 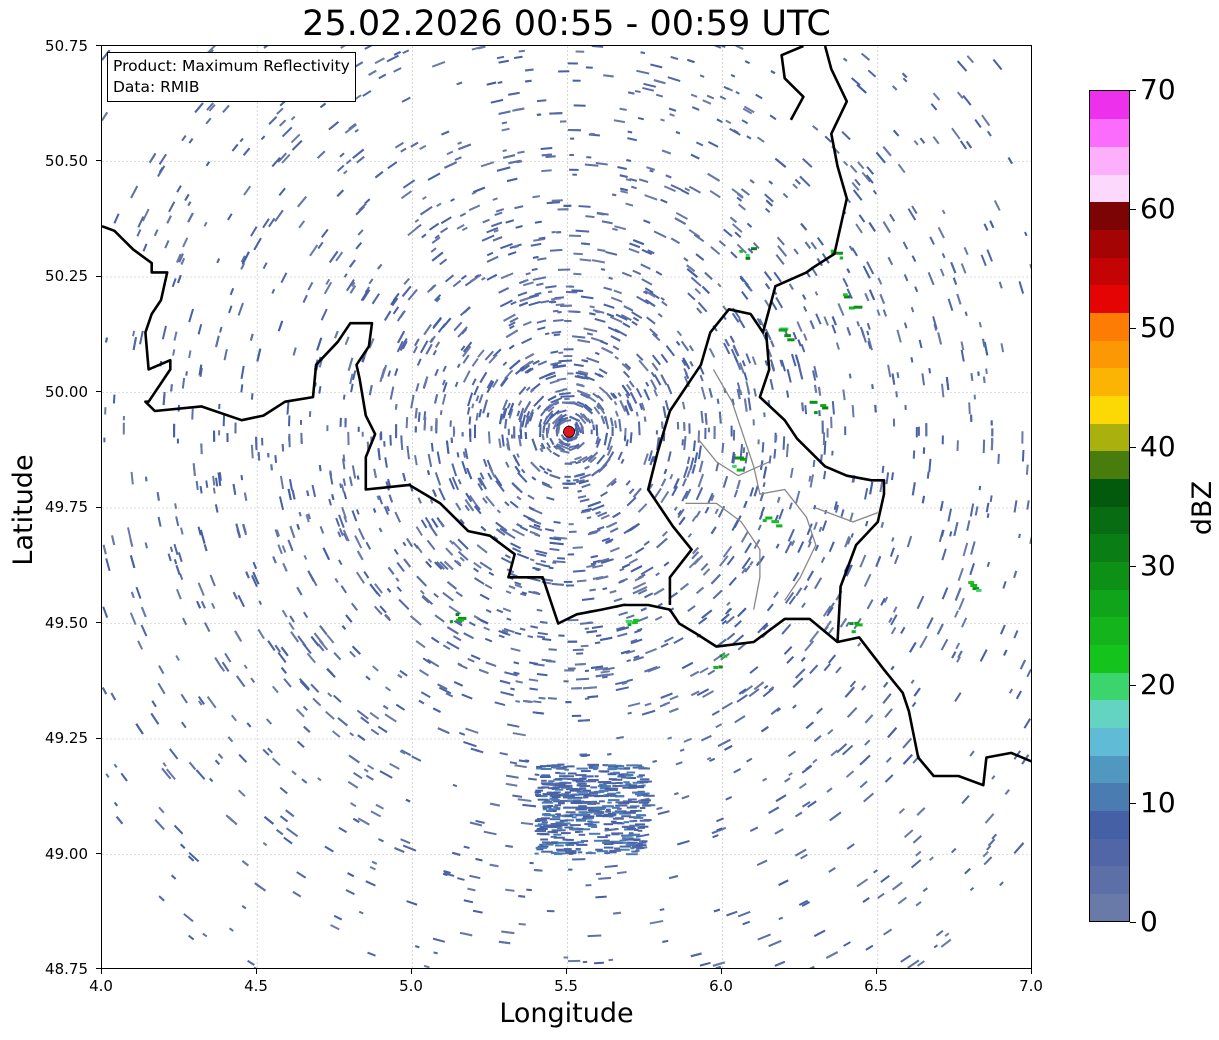 I want to click on y-axis-label: Latitude, so click(x=23, y=510).